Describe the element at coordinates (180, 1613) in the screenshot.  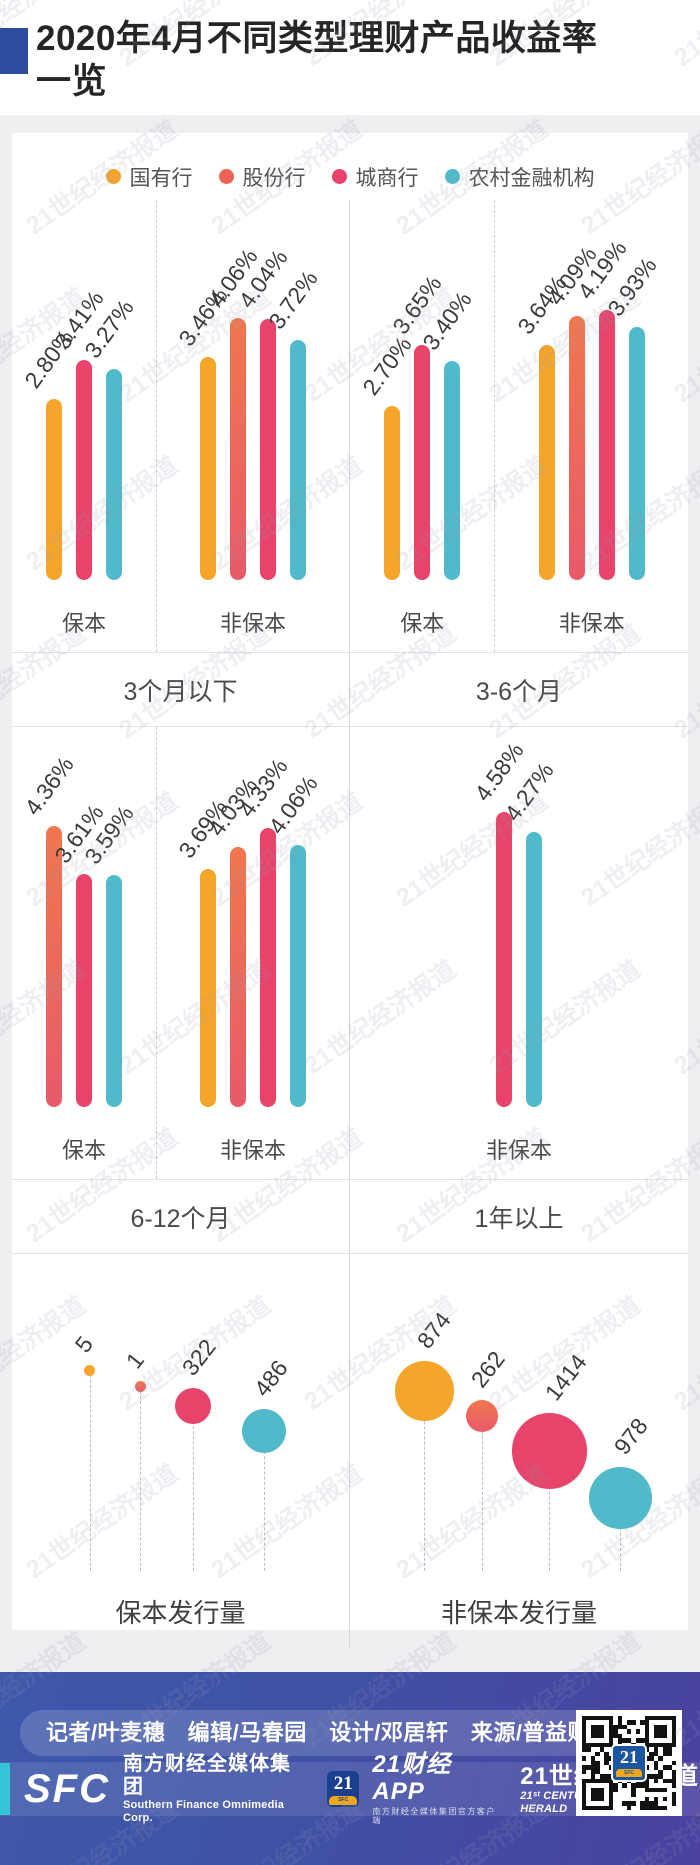
I see `bubble-chart-title: 保本发行量` at that location.